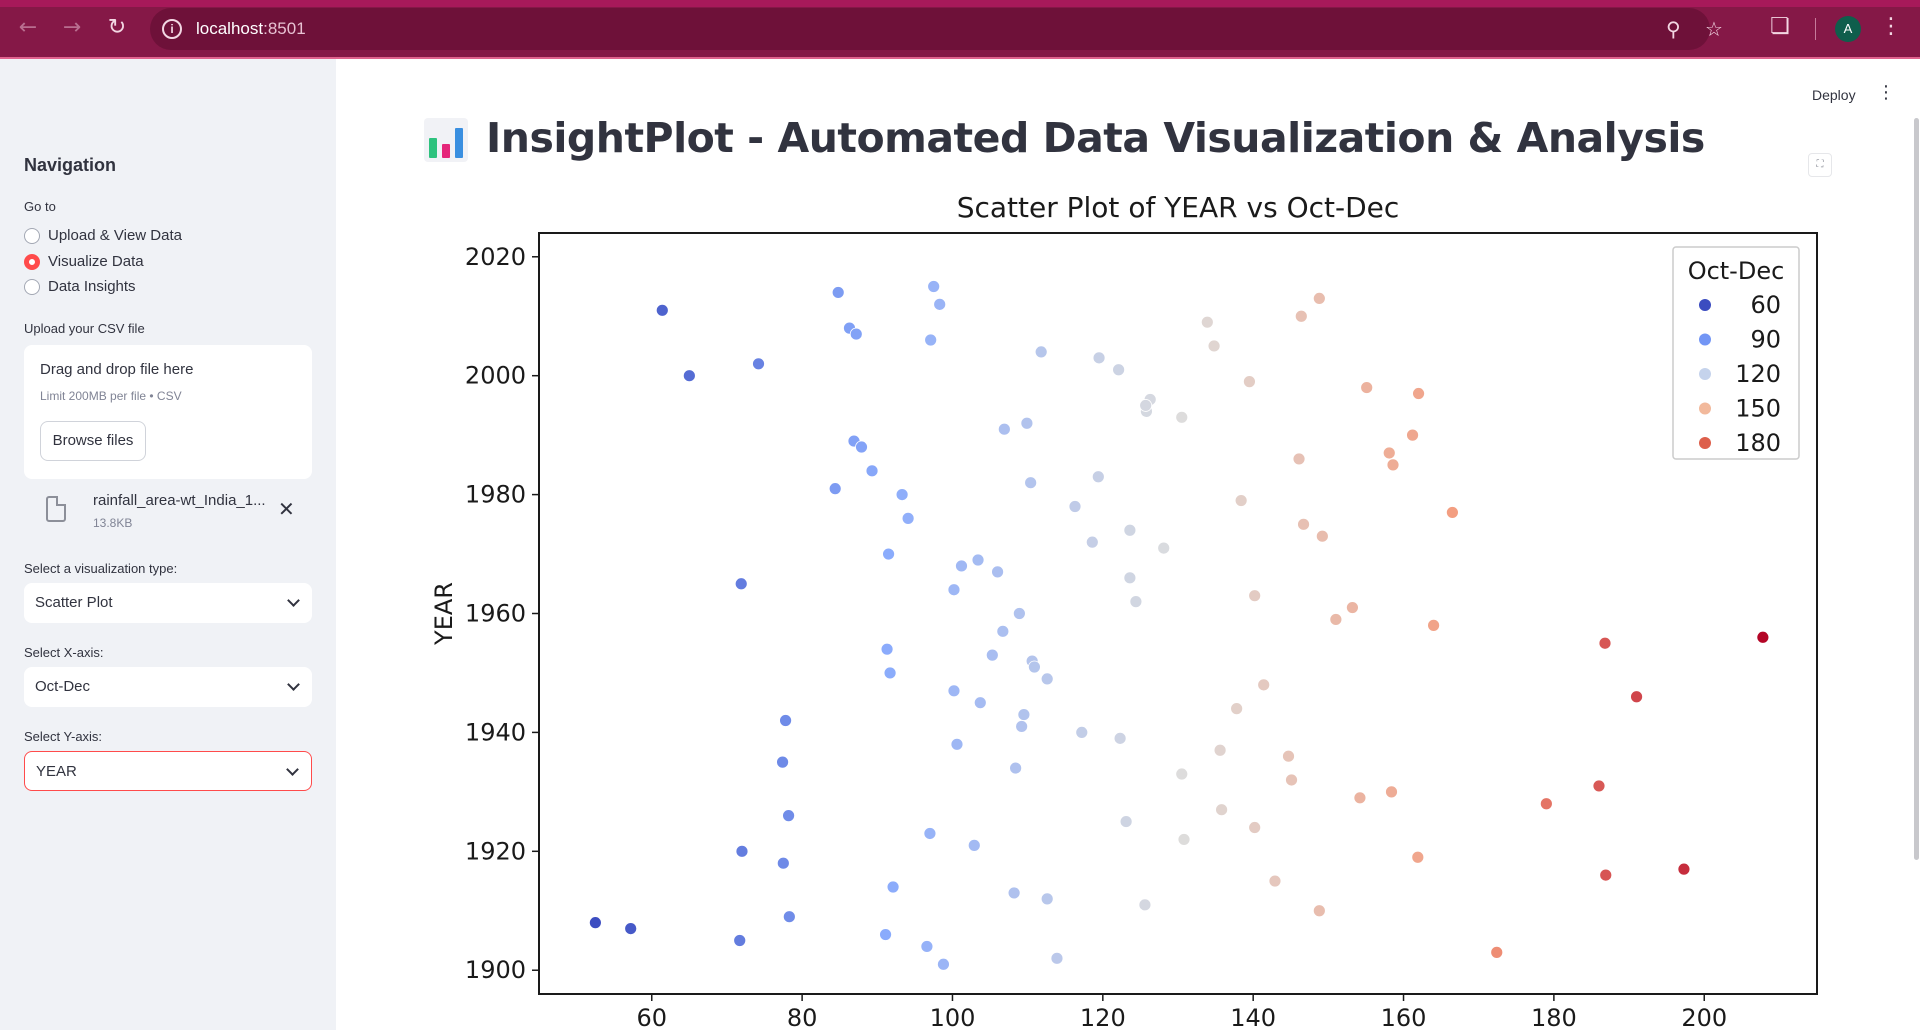 The width and height of the screenshot is (1920, 1030). I want to click on x-tick-label: 200, so click(1704, 1017).